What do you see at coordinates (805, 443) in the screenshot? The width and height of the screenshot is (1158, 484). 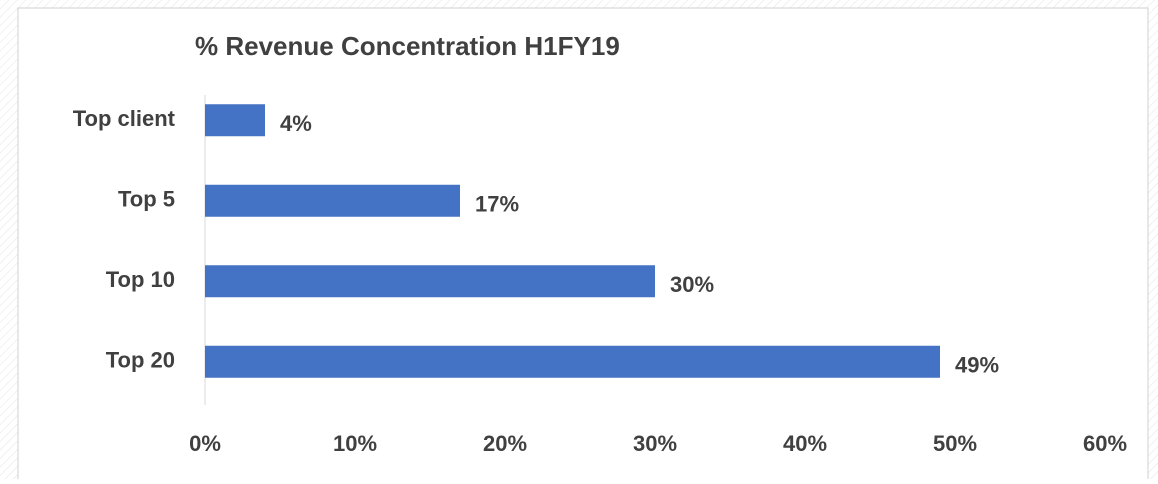 I see `x-tick-label: 40%` at bounding box center [805, 443].